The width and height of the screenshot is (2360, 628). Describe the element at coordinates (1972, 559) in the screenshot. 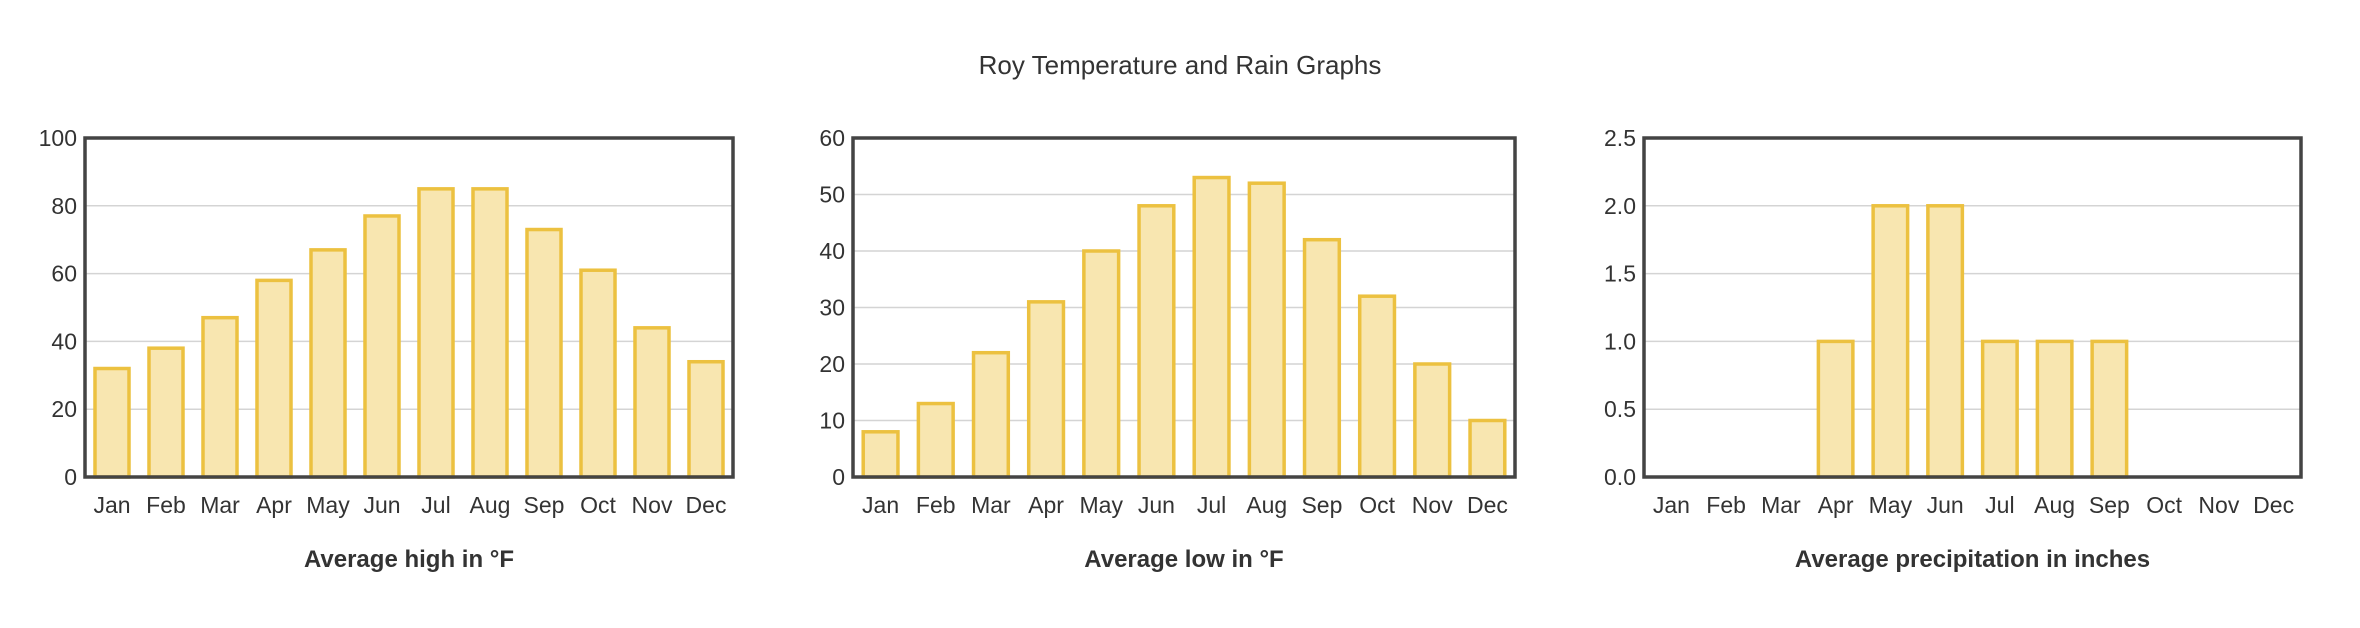

I see `x-axis-title: Average precipitation in inches` at that location.